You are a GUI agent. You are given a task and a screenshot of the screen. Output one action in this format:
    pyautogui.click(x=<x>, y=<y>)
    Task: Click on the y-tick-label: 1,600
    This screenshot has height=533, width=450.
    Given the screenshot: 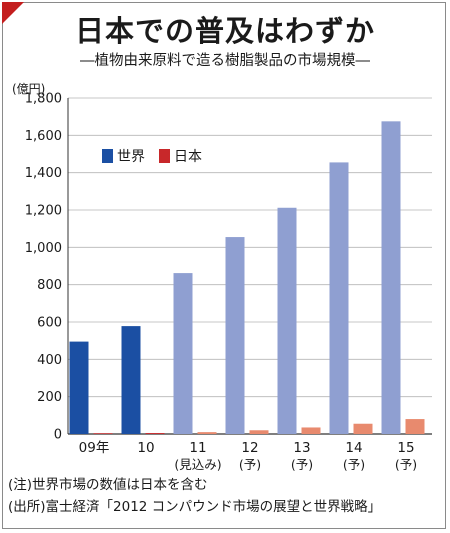 What is the action you would take?
    pyautogui.click(x=43, y=136)
    